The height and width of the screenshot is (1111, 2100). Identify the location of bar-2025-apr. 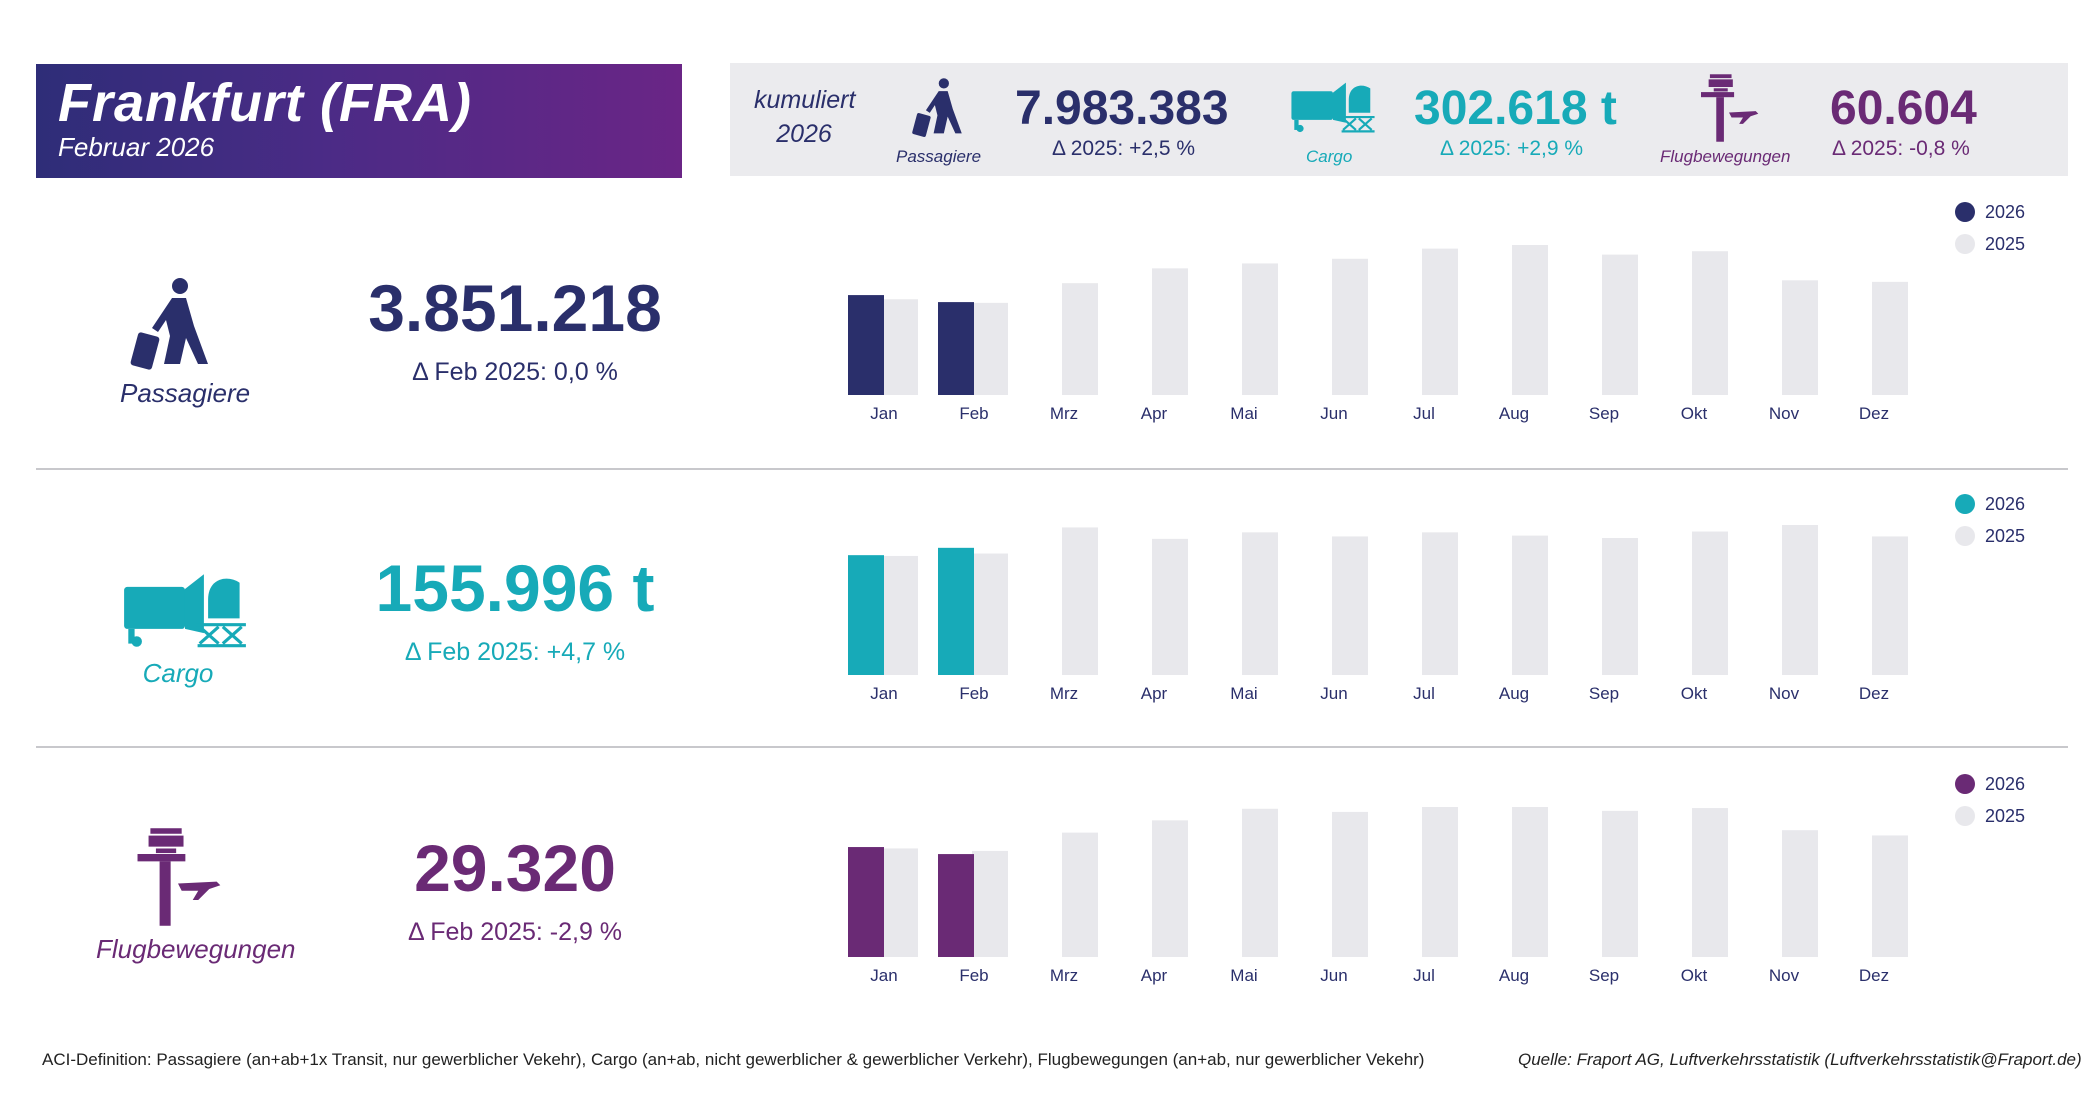
(1170, 888).